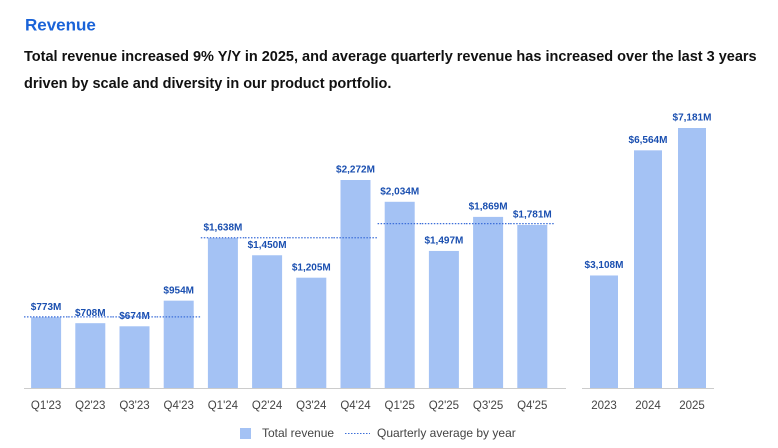 The image size is (778, 448). I want to click on x-tick-label: Q3'23, so click(134, 406).